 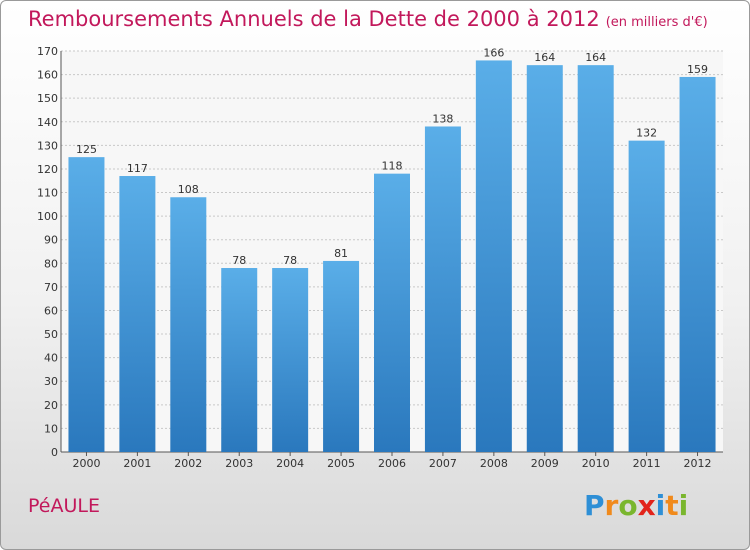 What do you see at coordinates (656, 22) in the screenshot?
I see `chart-unit: (en milliers d'€)` at bounding box center [656, 22].